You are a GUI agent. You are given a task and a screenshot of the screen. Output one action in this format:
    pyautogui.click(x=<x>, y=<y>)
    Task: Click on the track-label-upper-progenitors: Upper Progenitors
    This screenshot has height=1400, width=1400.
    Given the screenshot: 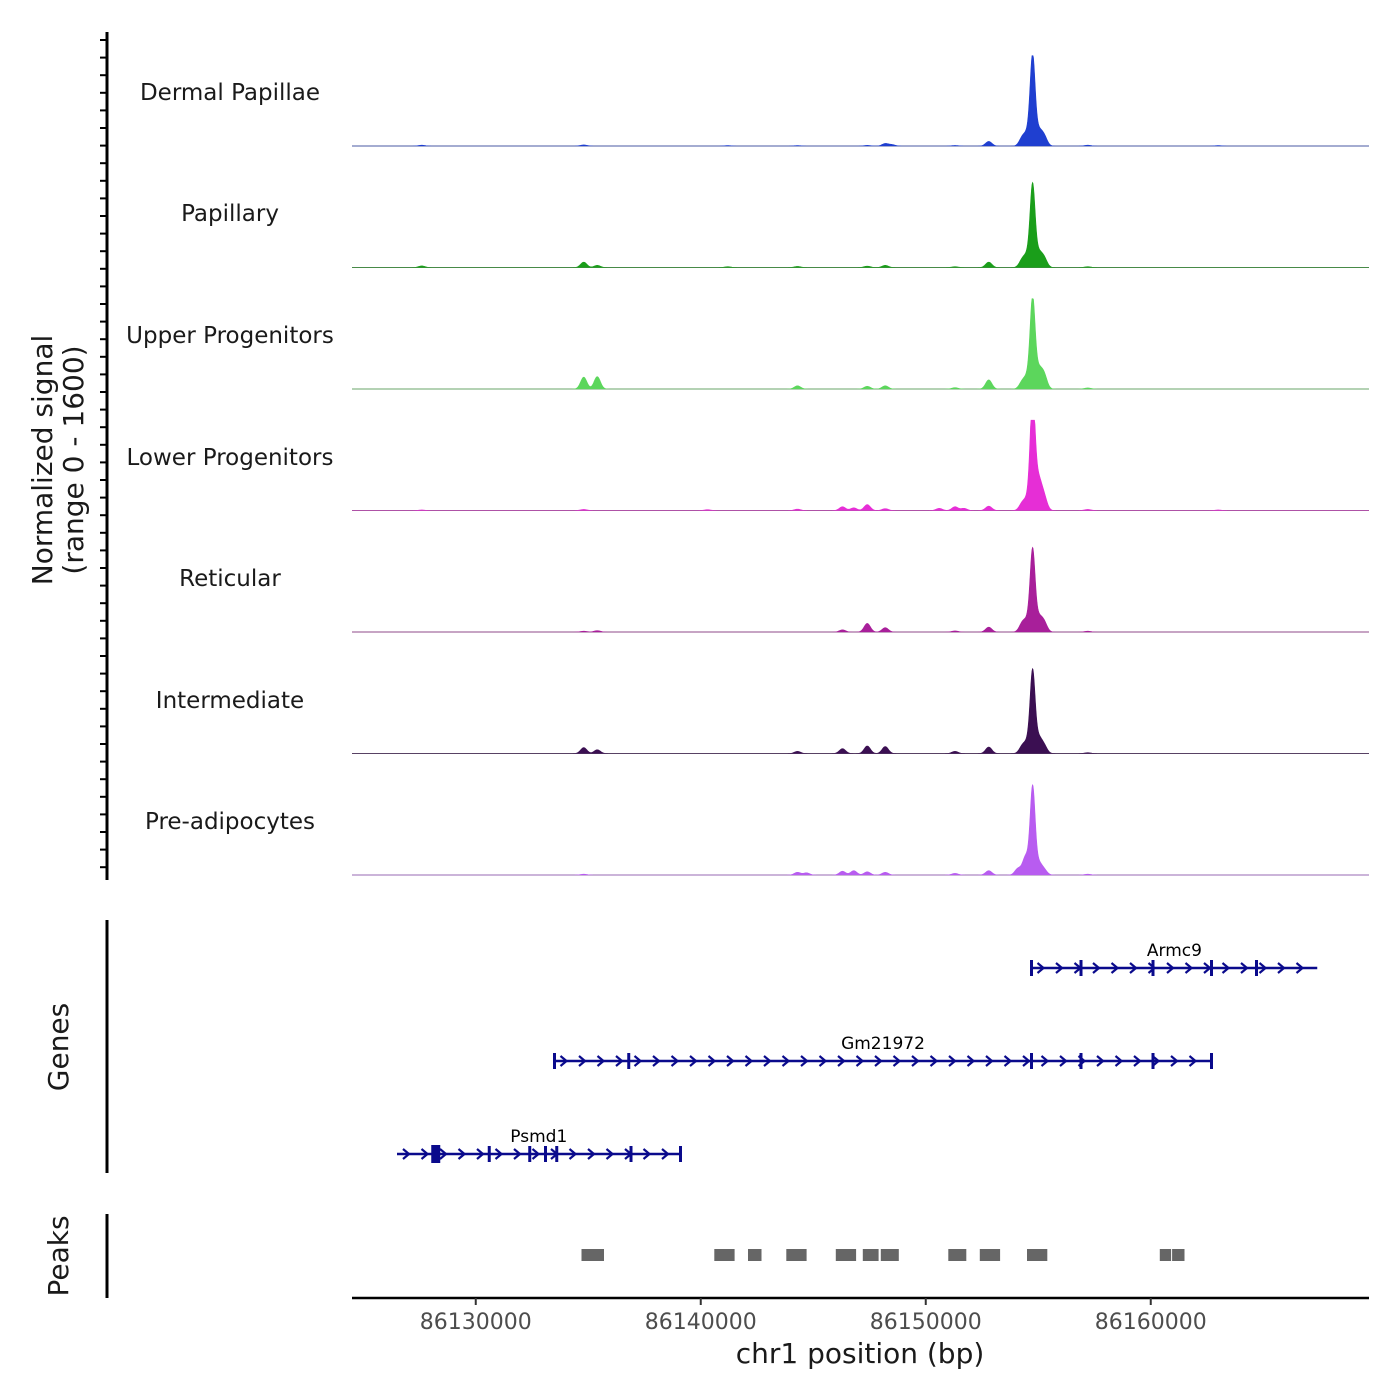 What is the action you would take?
    pyautogui.click(x=230, y=336)
    